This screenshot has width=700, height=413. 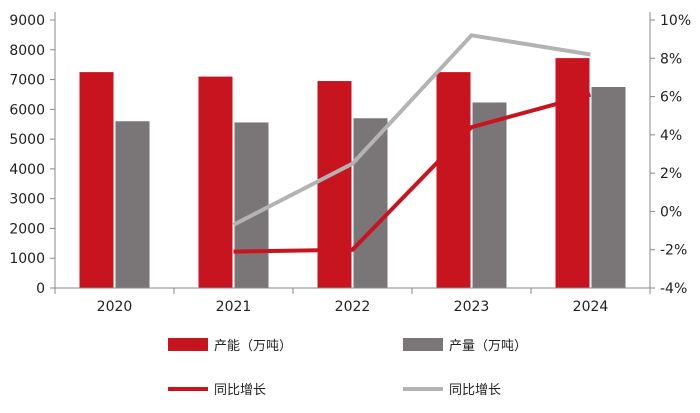 I want to click on bar-output-2023, so click(x=489, y=195).